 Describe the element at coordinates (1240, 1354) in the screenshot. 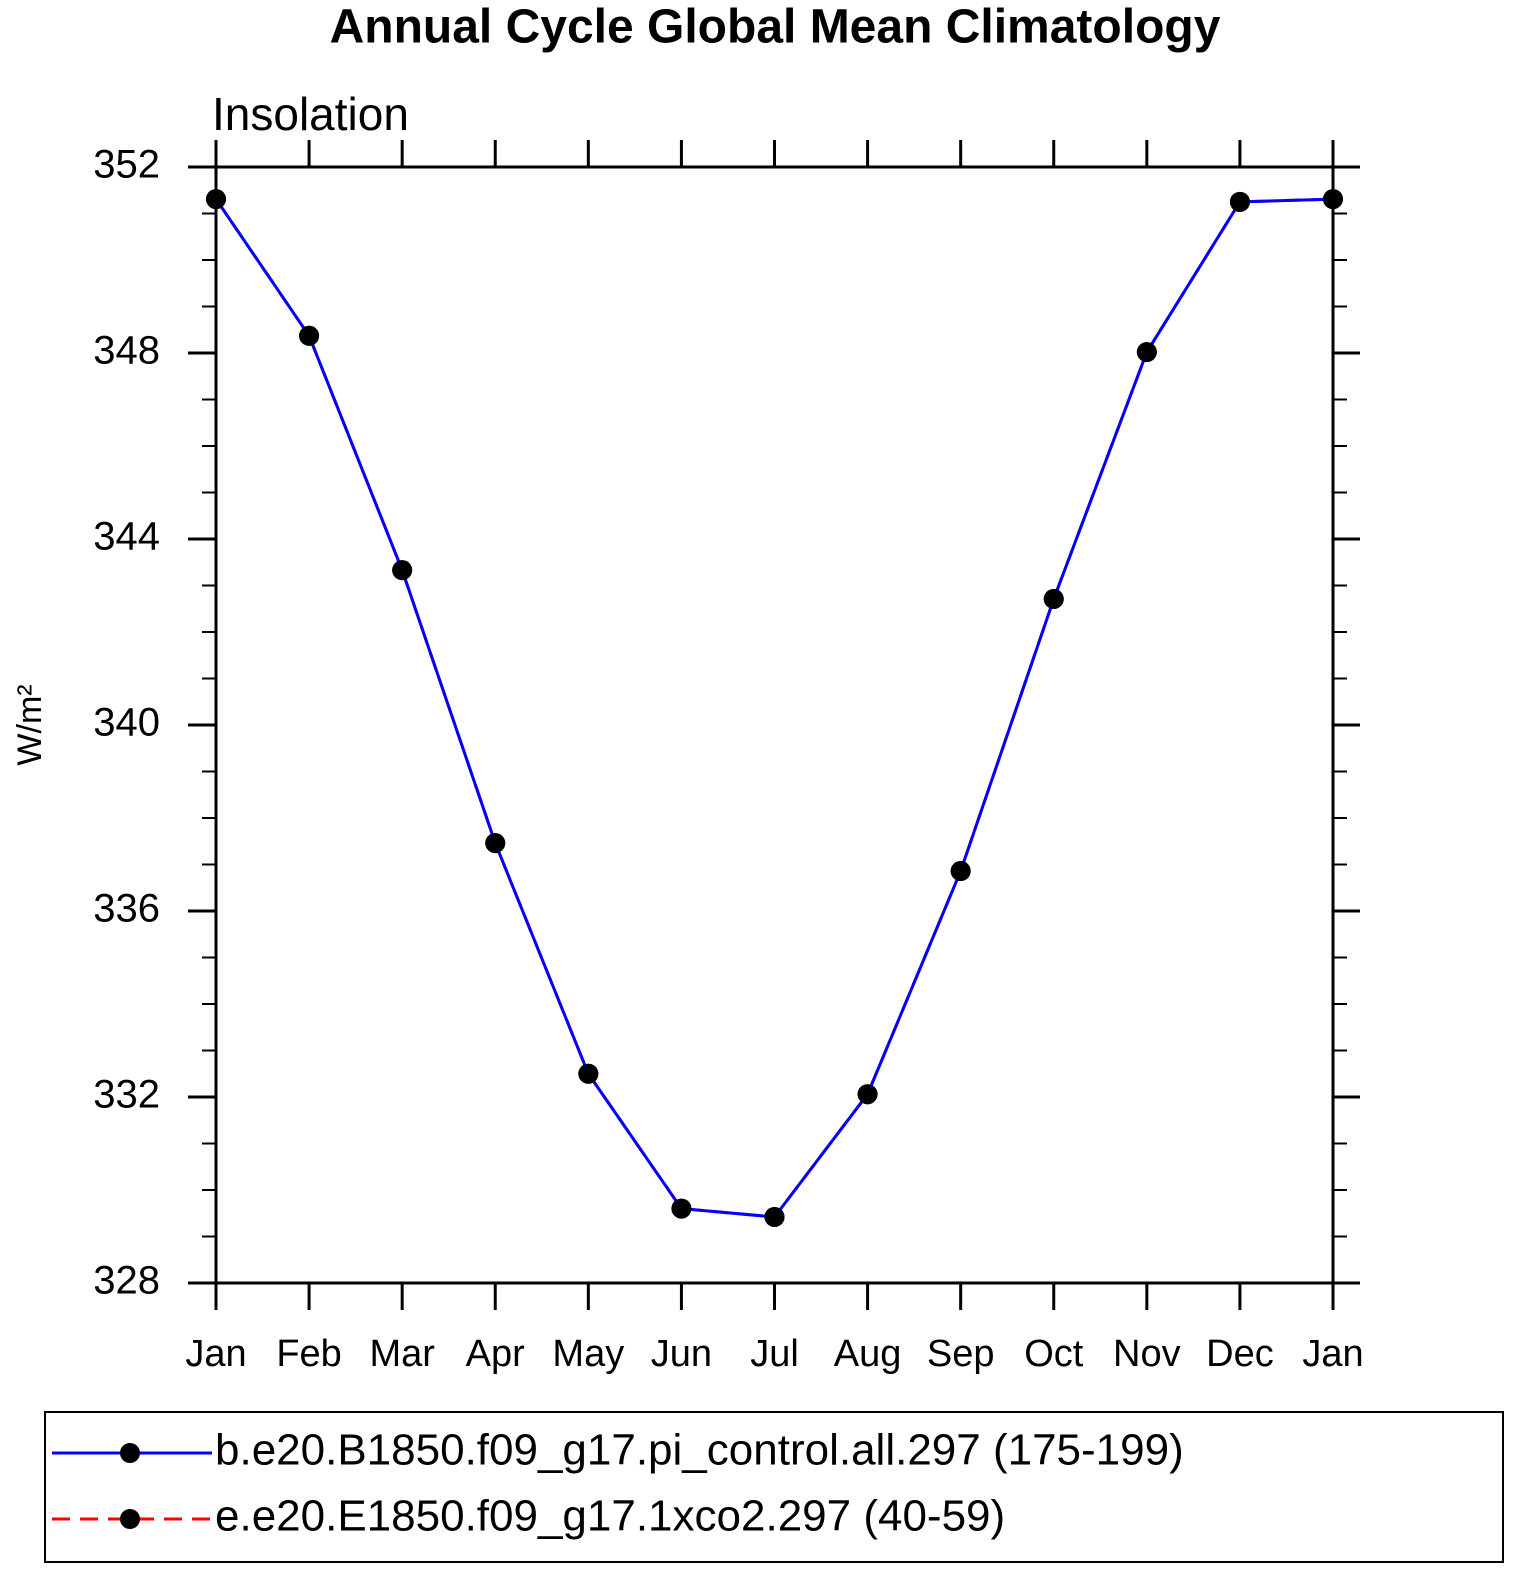

I see `x-tick-label: Dec` at that location.